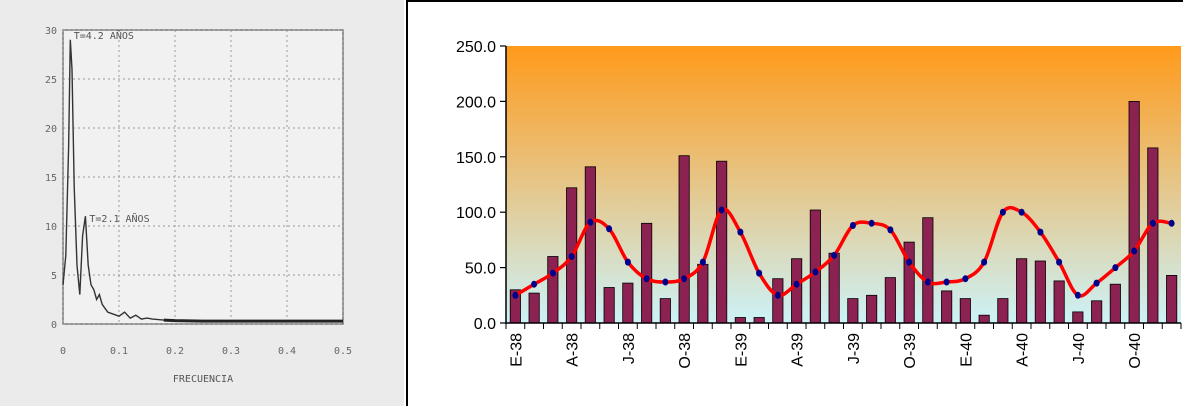 The width and height of the screenshot is (1183, 411). What do you see at coordinates (51, 80) in the screenshot?
I see `spectrum-y-tick-label: 25` at bounding box center [51, 80].